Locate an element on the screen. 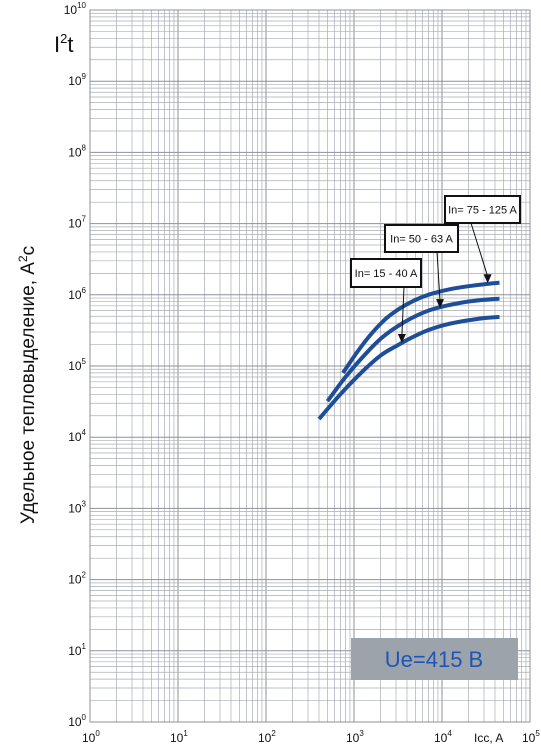 This screenshot has height=751, width=541. y-tick-label: 10¹ is located at coordinates (77, 650).